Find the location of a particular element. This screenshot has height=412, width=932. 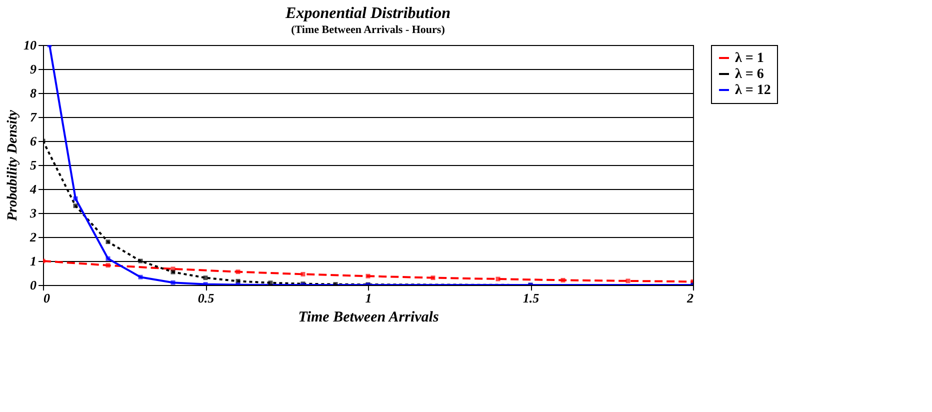

legend-label: λ = 12 is located at coordinates (753, 90).